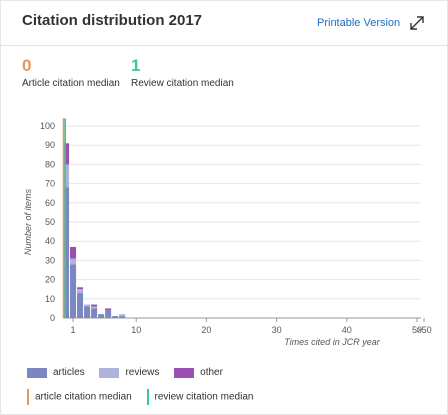  What do you see at coordinates (198, 372) in the screenshot?
I see `legend-item-other: other` at bounding box center [198, 372].